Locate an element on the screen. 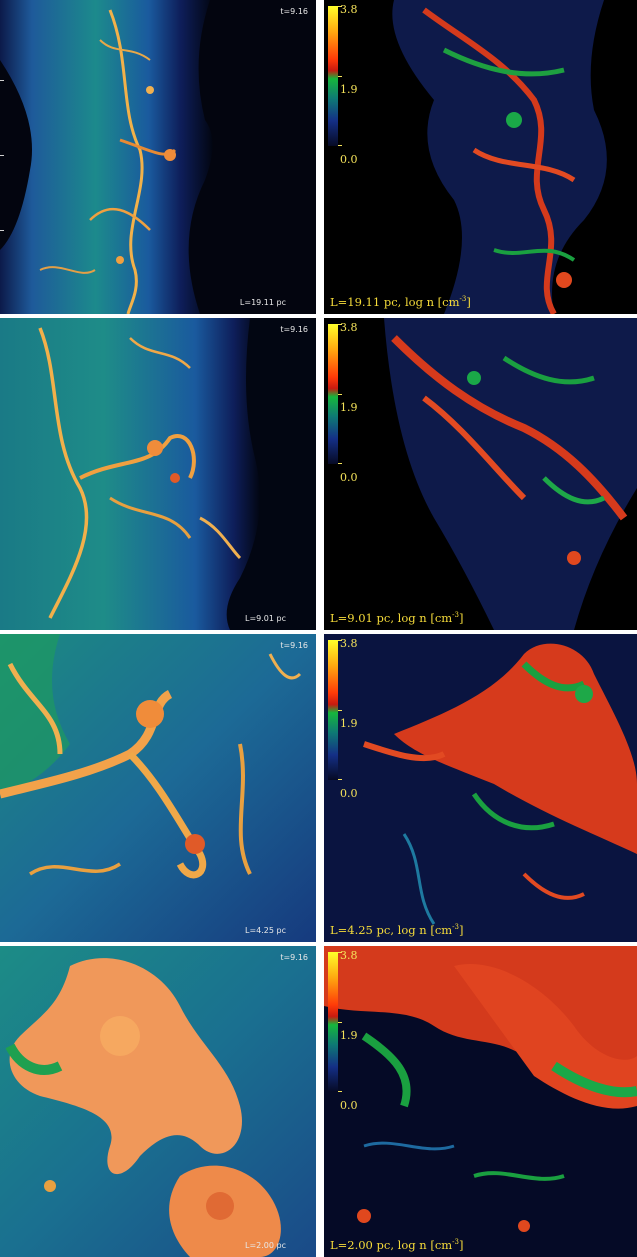 The image size is (637, 1257). caption-close-row-3: ] is located at coordinates (461, 930).